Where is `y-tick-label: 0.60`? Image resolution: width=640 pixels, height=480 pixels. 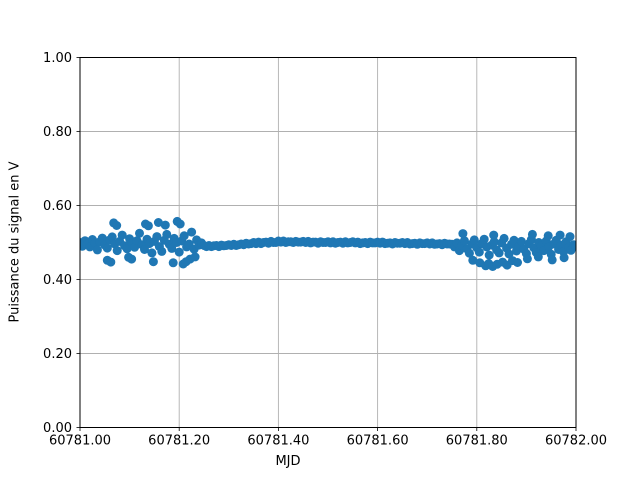 y-tick-label: 0.60 is located at coordinates (57, 206).